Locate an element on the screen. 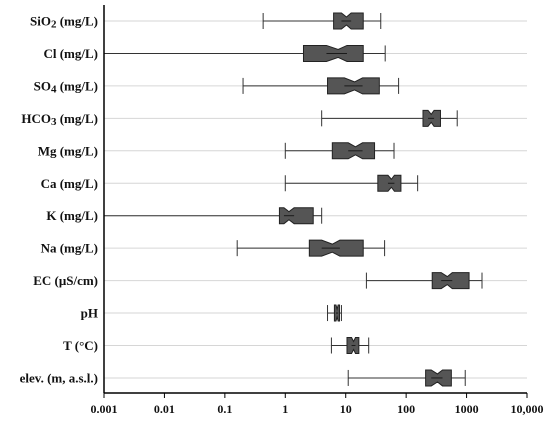  x-tick-label-2: 0.1 is located at coordinates (224, 409).